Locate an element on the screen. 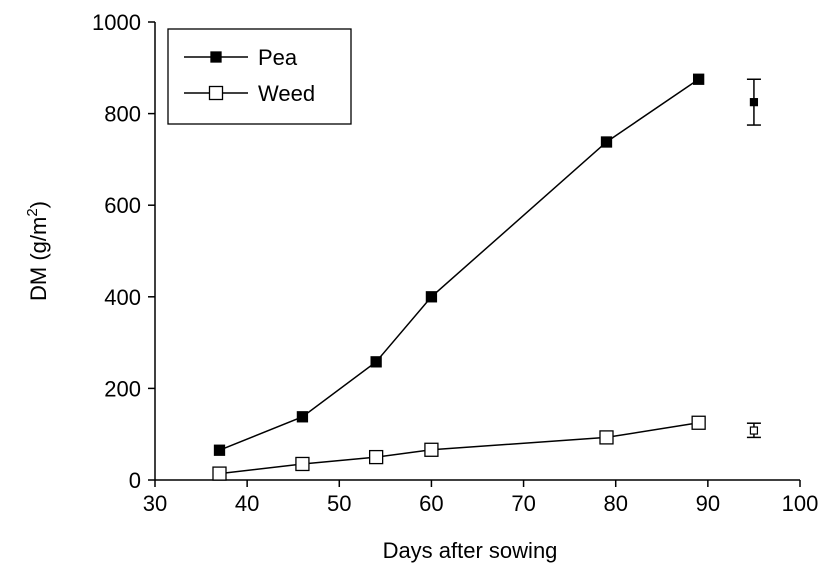  legend-item-weed: Weed is located at coordinates (249, 93).